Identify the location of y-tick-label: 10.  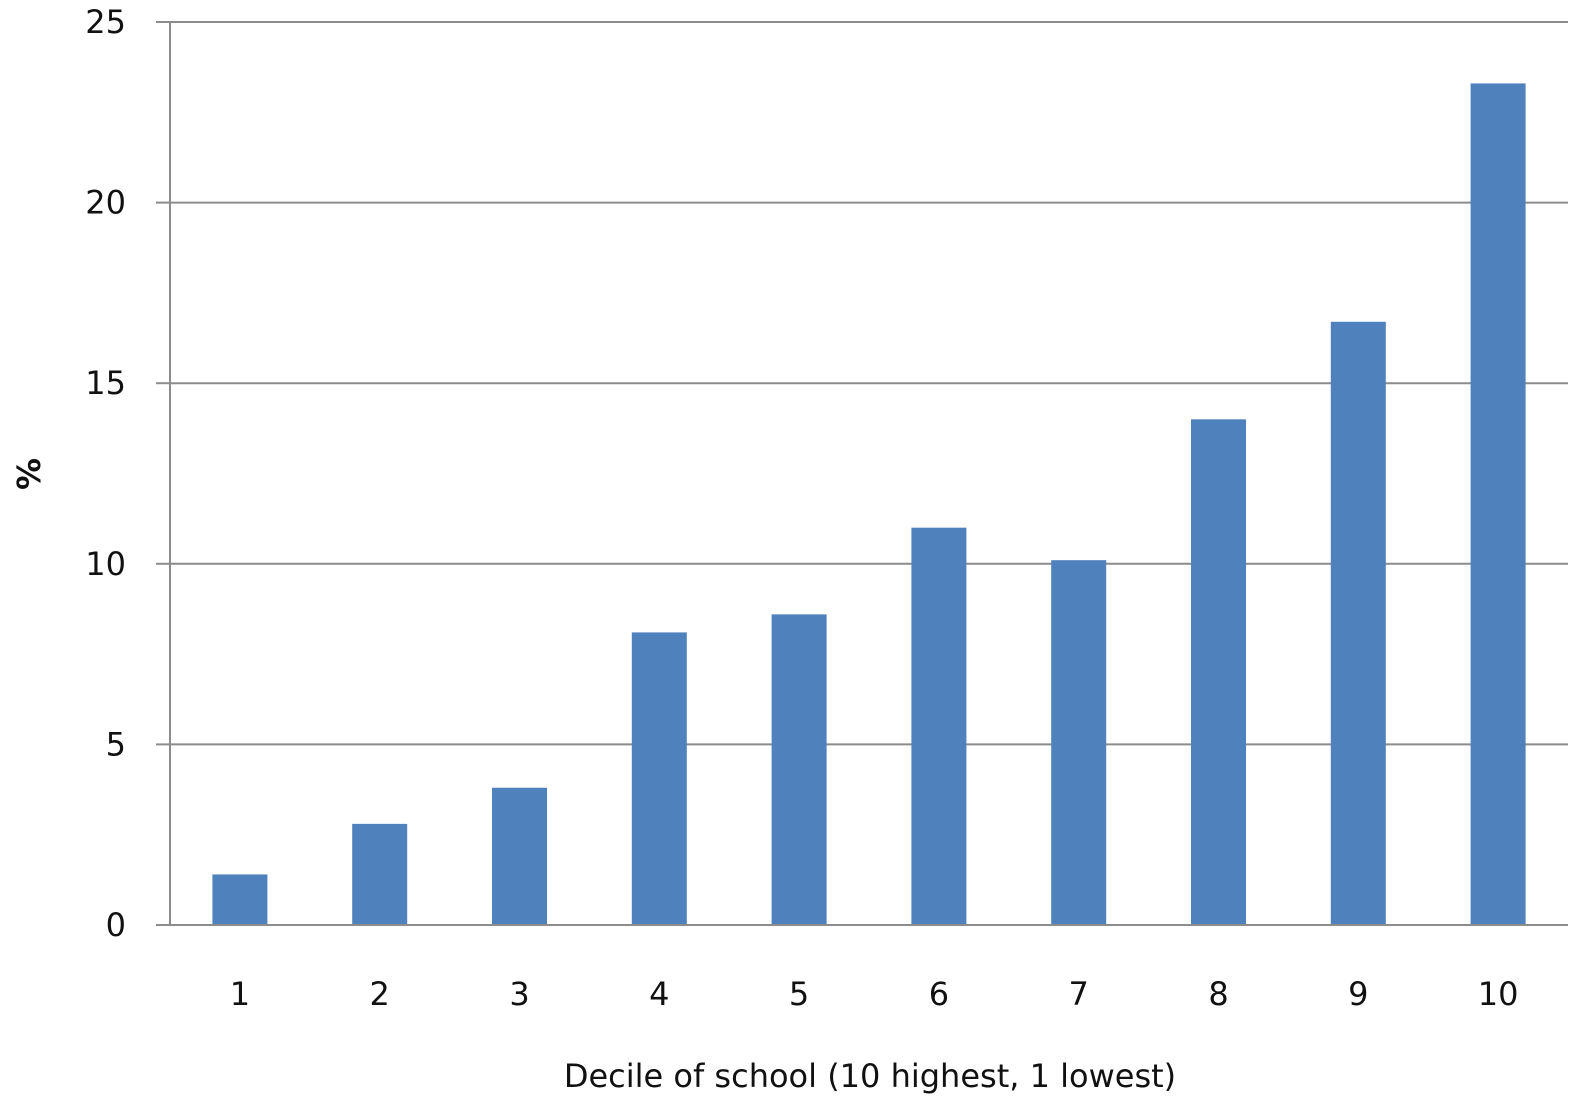
(105, 564).